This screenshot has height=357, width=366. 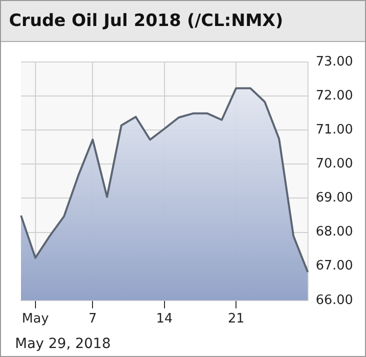 What do you see at coordinates (334, 130) in the screenshot?
I see `y-tick-label: 71.00` at bounding box center [334, 130].